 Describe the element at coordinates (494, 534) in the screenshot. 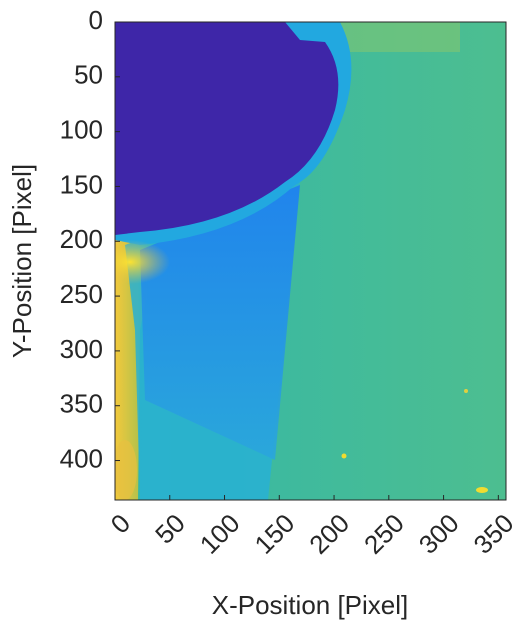

I see `x-tick-label: 350` at that location.